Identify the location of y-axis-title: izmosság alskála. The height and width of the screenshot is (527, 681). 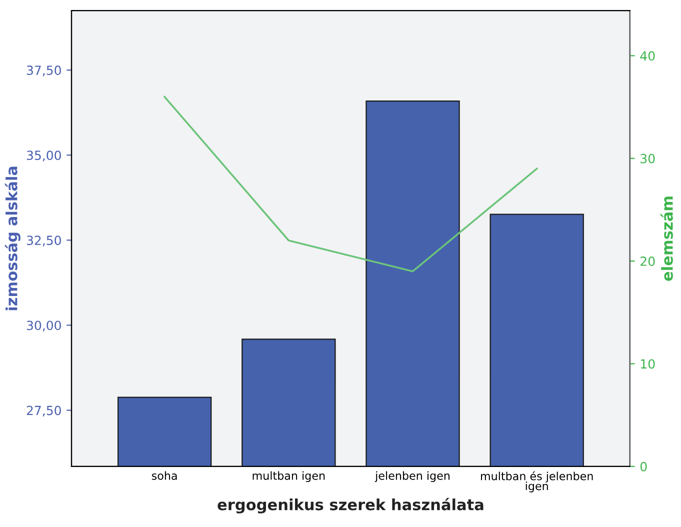
(12, 238).